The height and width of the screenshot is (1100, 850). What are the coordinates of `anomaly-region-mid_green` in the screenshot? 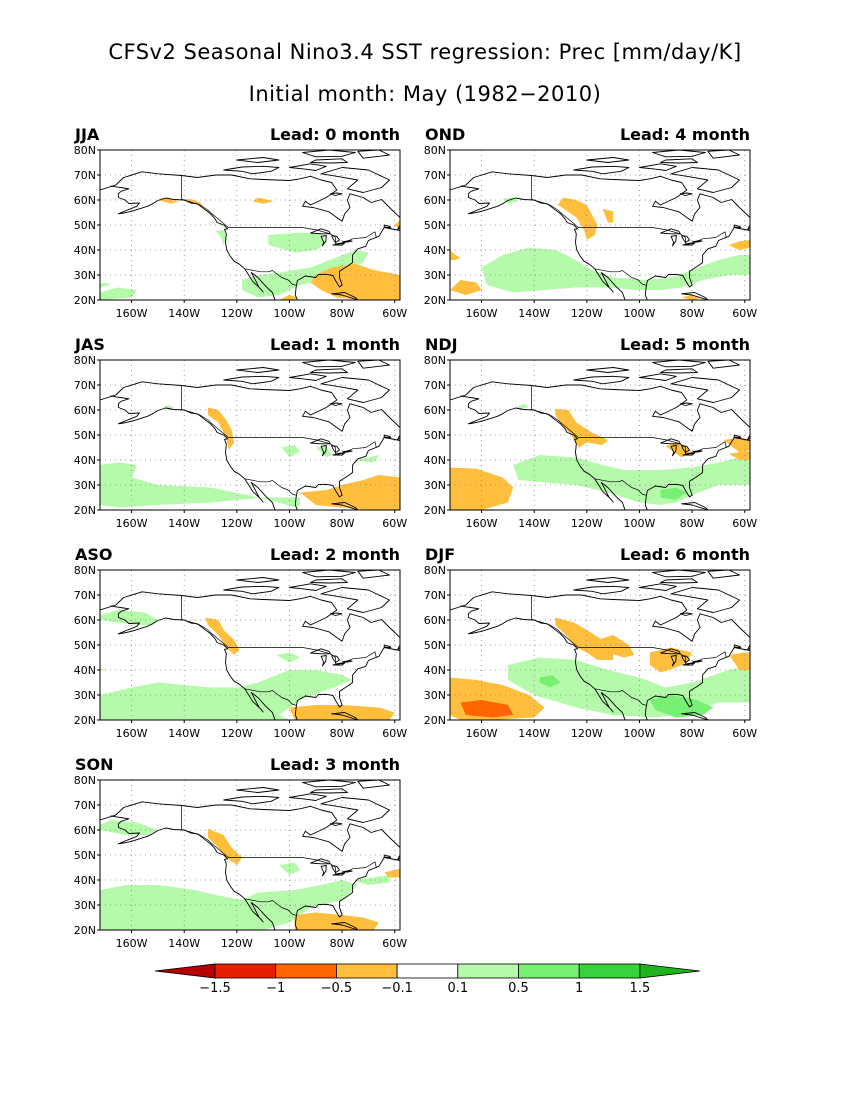 It's located at (682, 706).